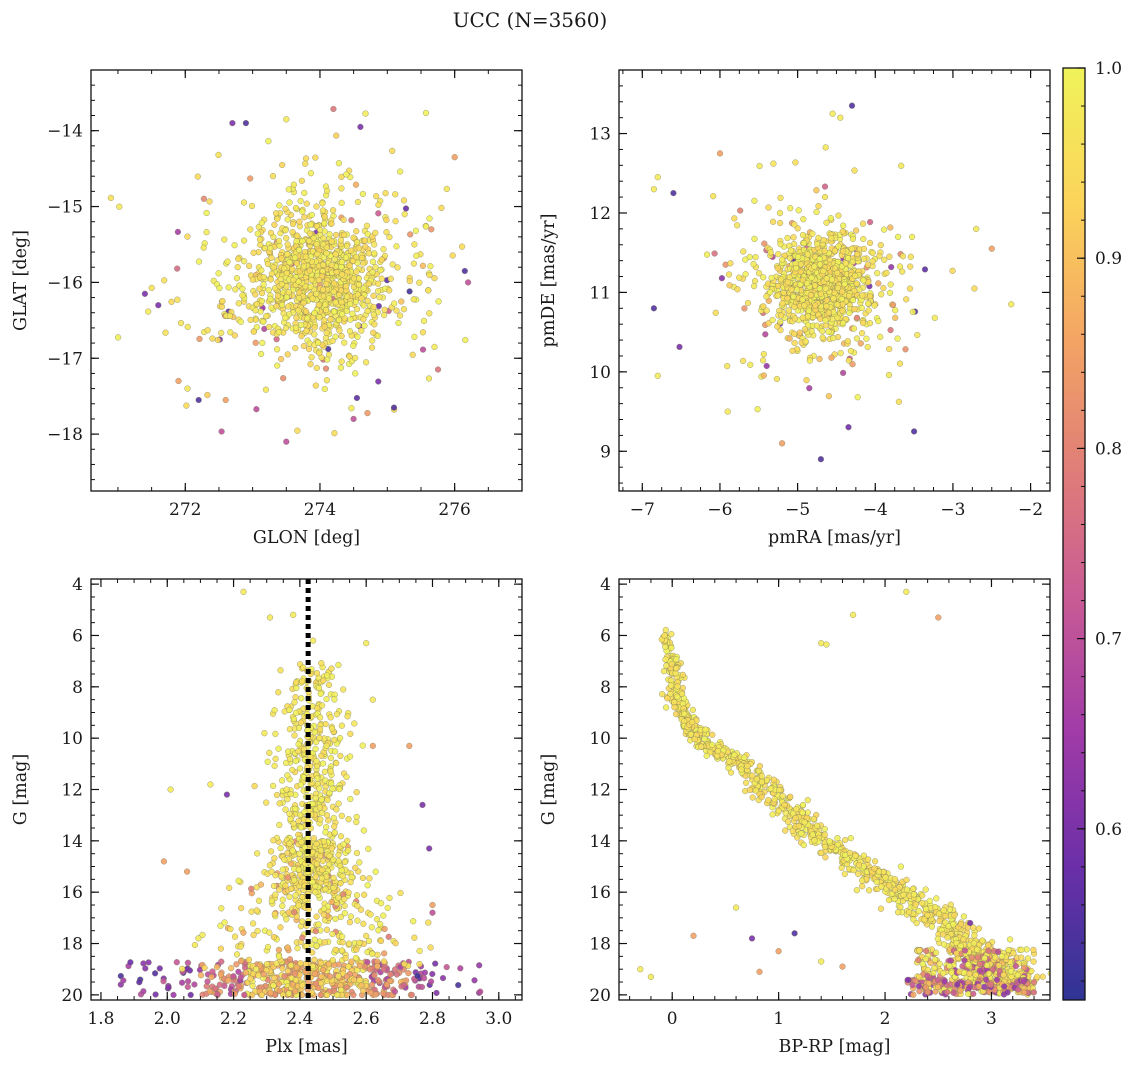  I want to click on x-tick-label: 2.4, so click(299, 1019).